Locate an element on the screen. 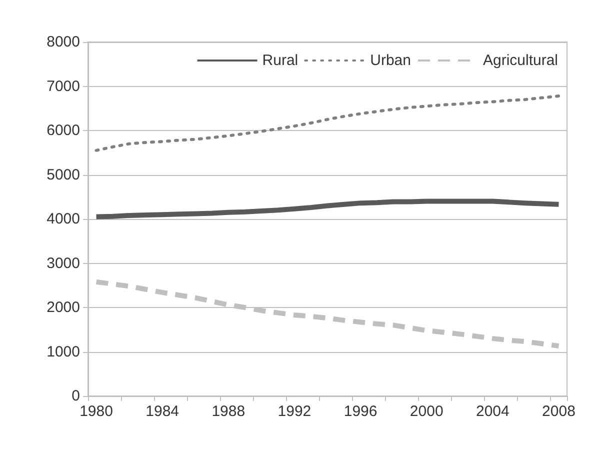 This screenshot has width=591, height=458. x-tick-label: 1980 is located at coordinates (96, 411).